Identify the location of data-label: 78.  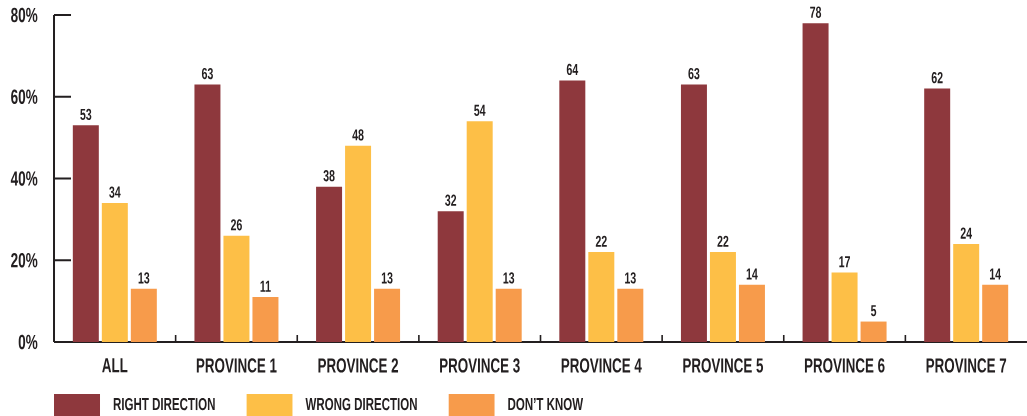
(816, 12).